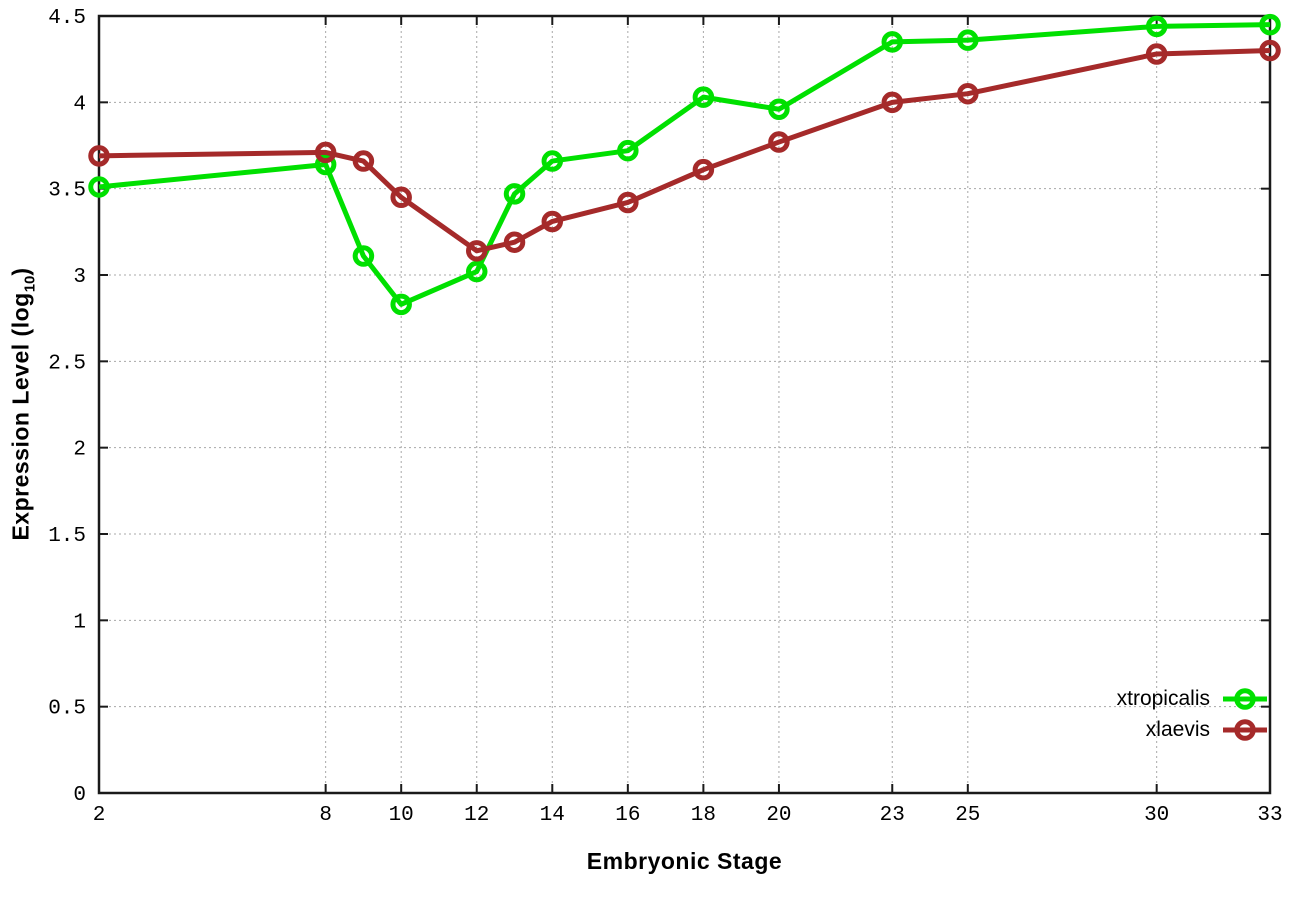 The height and width of the screenshot is (907, 1296). What do you see at coordinates (1245, 730) in the screenshot?
I see `legend-marker-xlaevis-icon` at bounding box center [1245, 730].